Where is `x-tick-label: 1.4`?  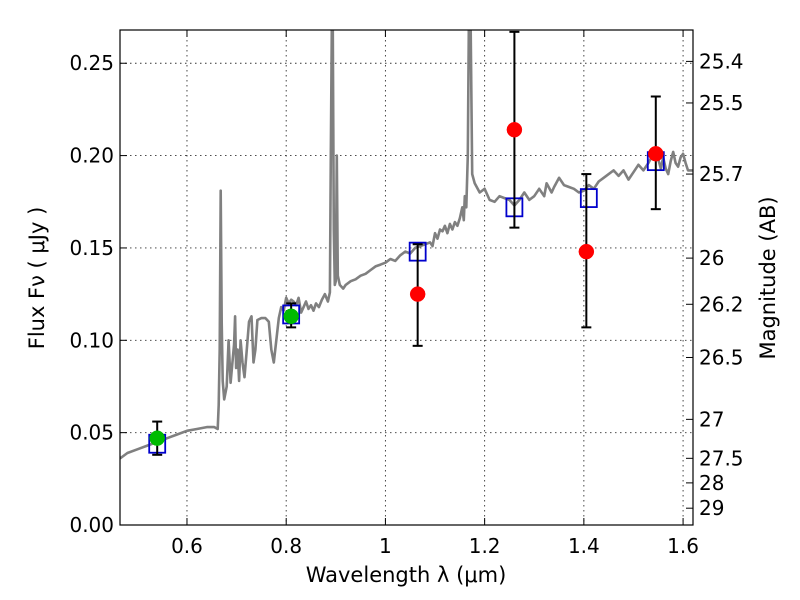 x-tick-label: 1.4 is located at coordinates (584, 546).